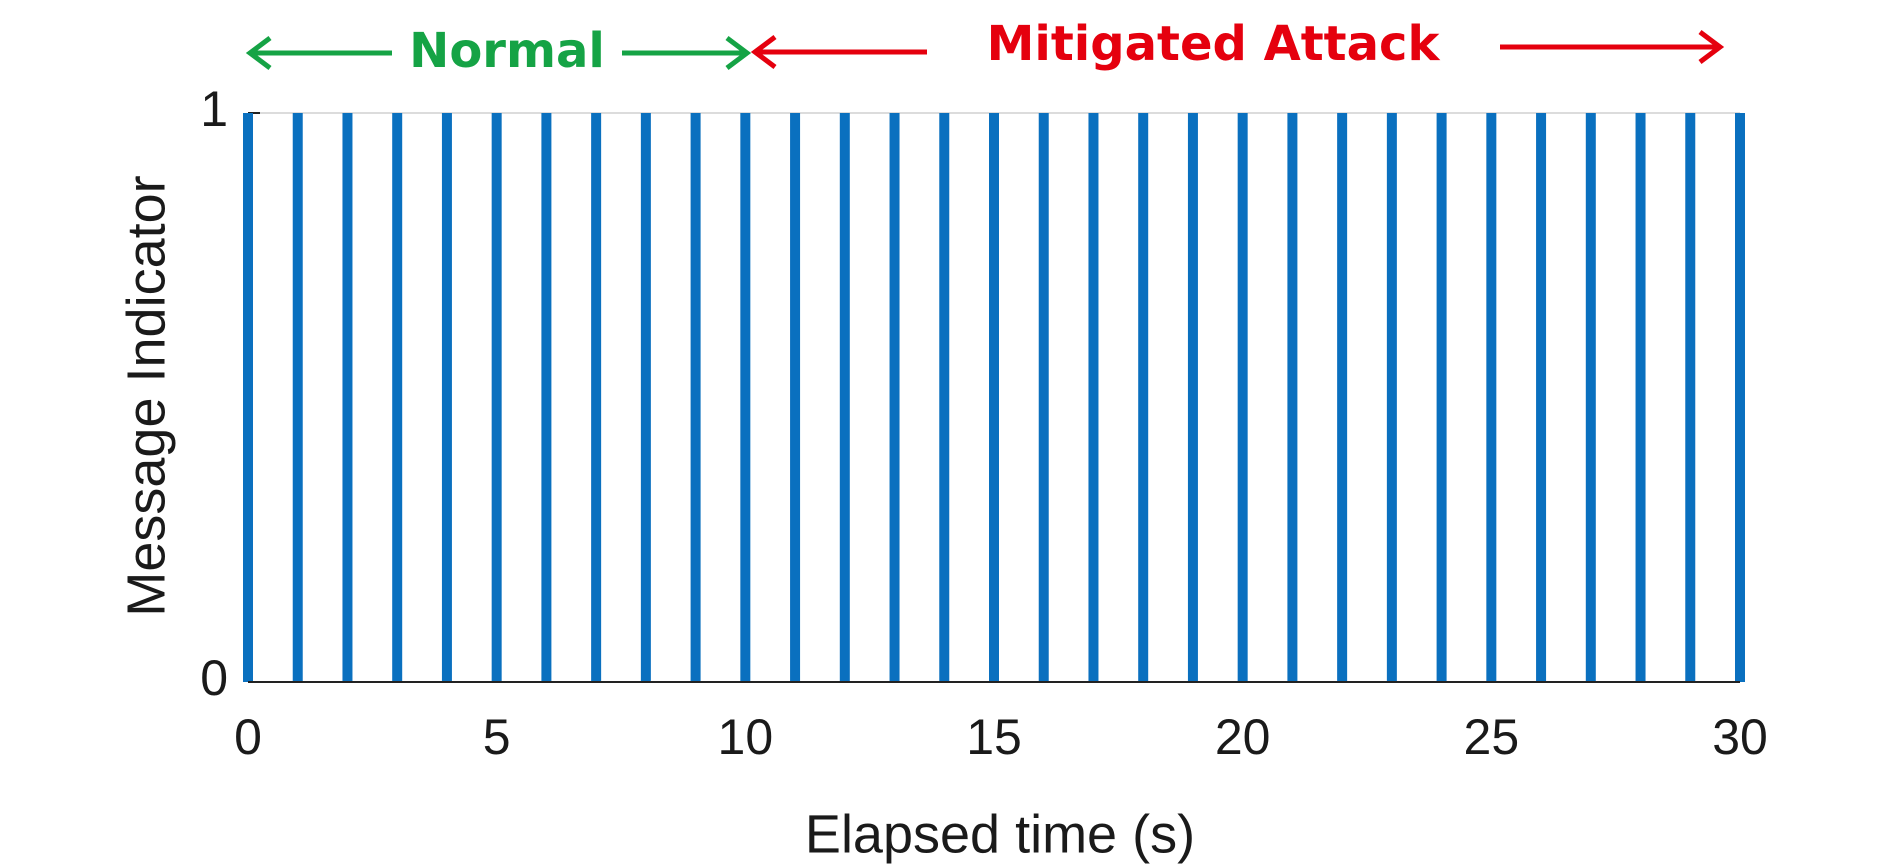 Image resolution: width=1900 pixels, height=865 pixels. What do you see at coordinates (146, 395) in the screenshot?
I see `y-axis-label: Message Indicator` at bounding box center [146, 395].